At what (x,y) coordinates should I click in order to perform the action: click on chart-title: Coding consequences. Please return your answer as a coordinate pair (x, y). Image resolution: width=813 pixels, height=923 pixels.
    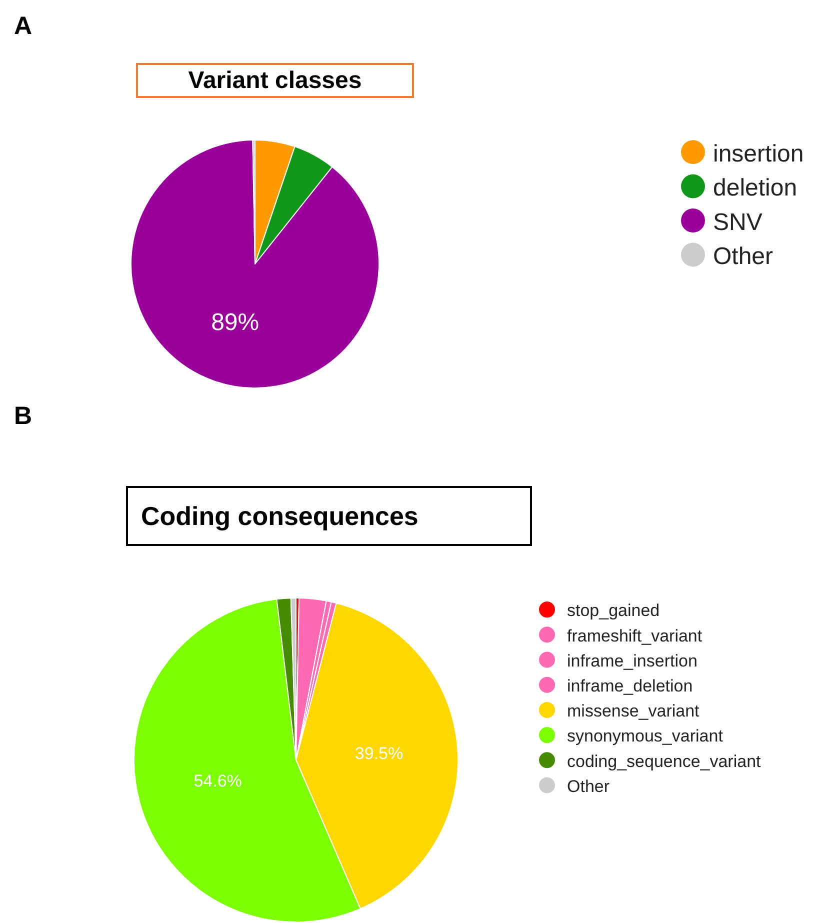
    Looking at the image, I should click on (279, 516).